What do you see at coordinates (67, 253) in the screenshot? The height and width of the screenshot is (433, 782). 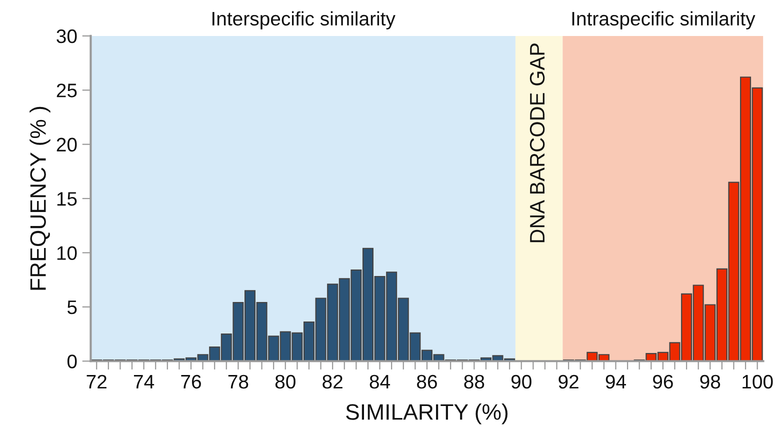 I see `y-tick-label: 10` at bounding box center [67, 253].